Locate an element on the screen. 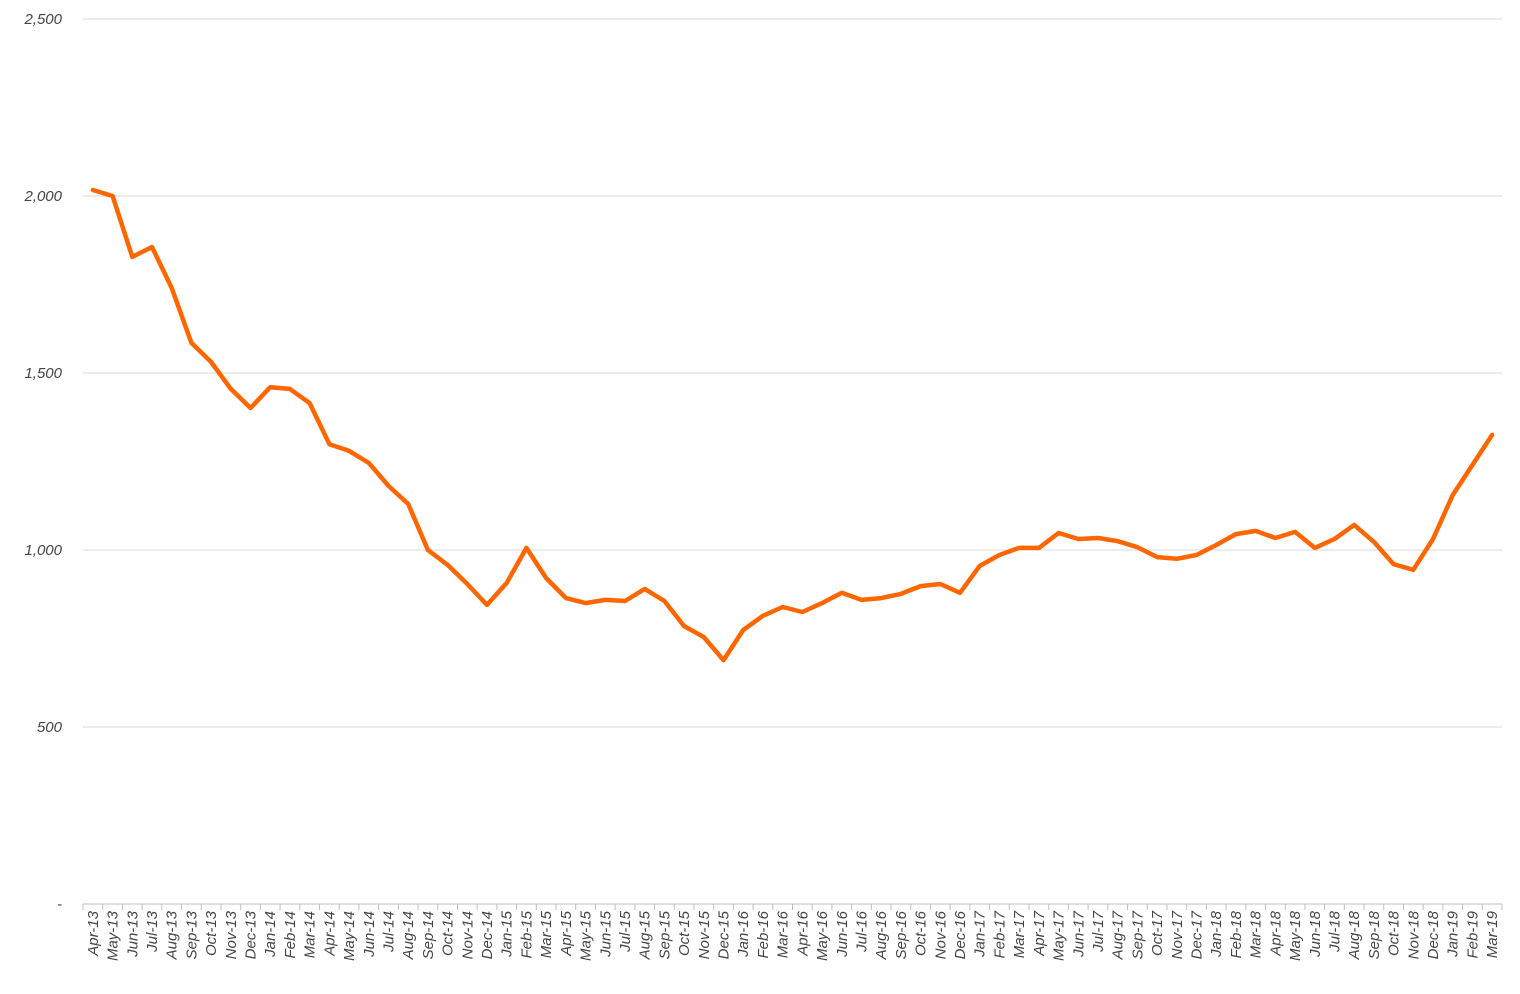 The width and height of the screenshot is (1520, 994). x-tick-label: Nov-18 is located at coordinates (1413, 934).